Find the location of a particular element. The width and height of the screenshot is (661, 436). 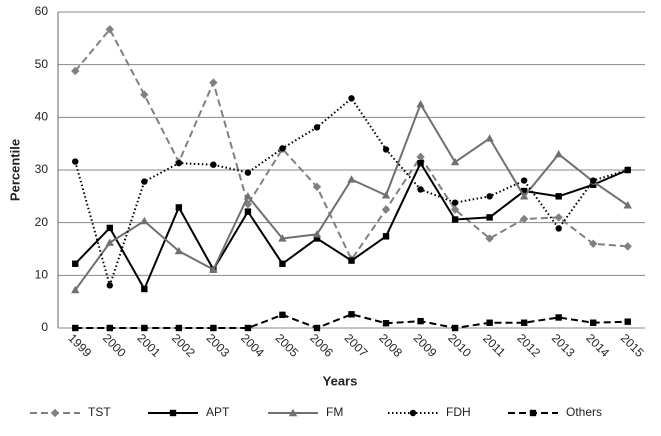

y-tick-label: 60 is located at coordinates (42, 11).